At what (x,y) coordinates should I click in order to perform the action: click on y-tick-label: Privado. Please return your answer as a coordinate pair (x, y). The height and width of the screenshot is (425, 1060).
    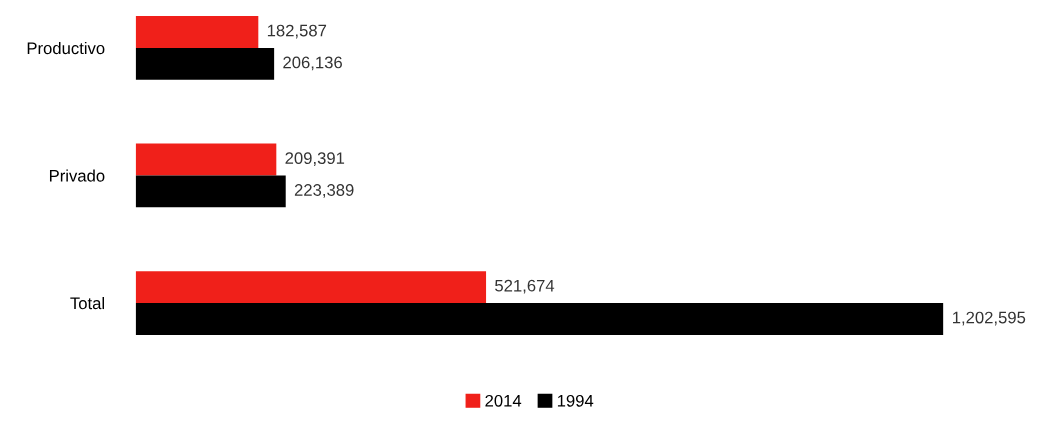
    Looking at the image, I should click on (77, 175).